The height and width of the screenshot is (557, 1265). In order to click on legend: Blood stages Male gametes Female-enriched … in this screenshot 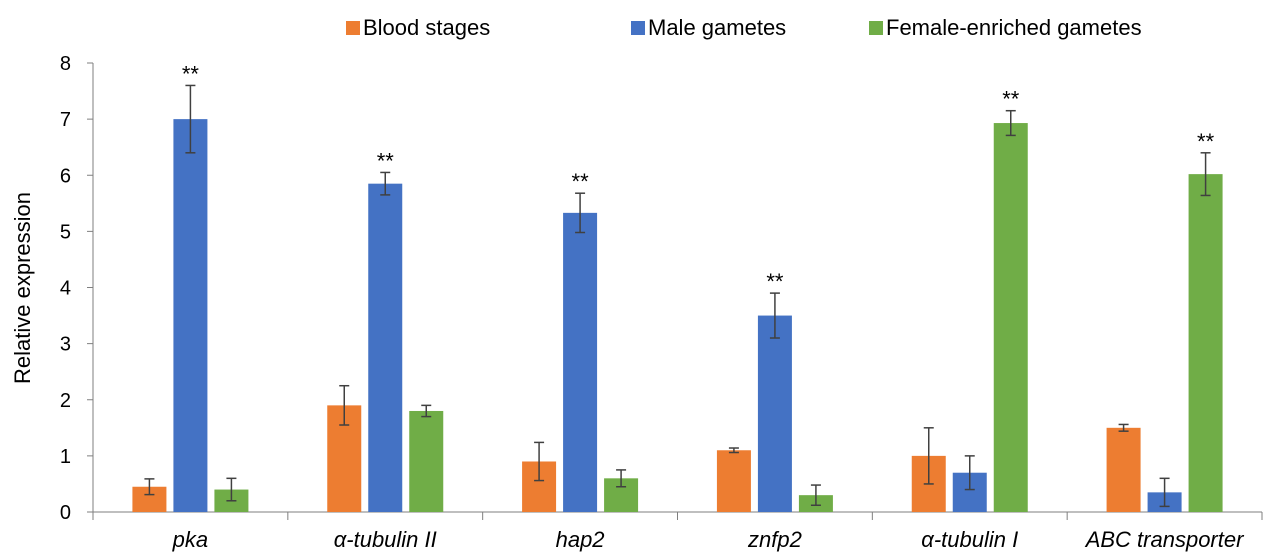, I will do `click(744, 27)`.